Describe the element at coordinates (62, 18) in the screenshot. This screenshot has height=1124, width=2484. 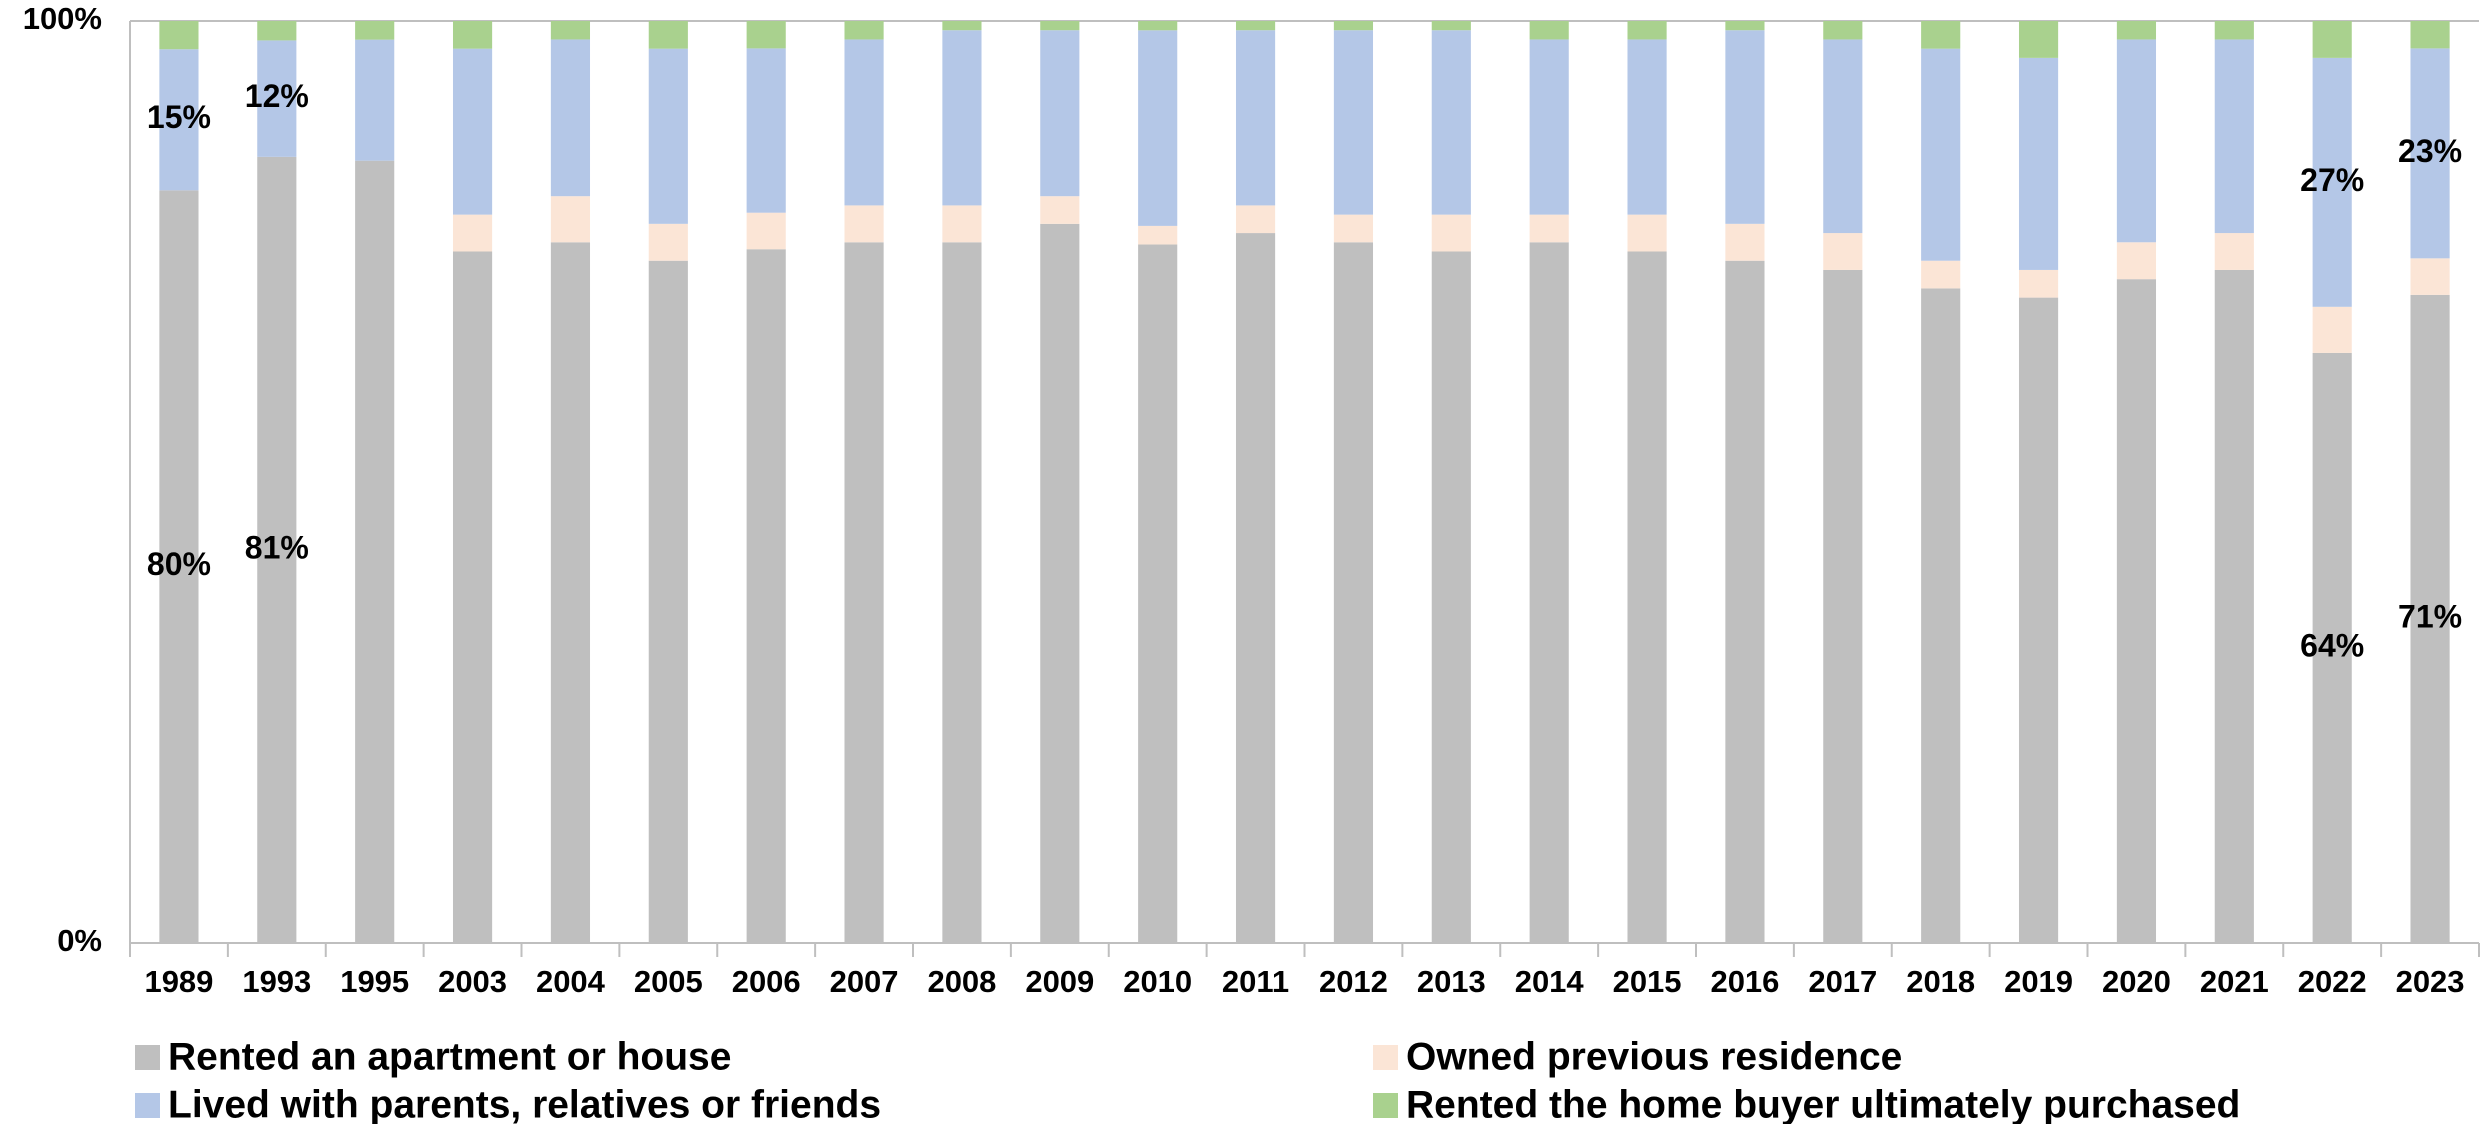
I see `y-tick-label: 100%` at that location.